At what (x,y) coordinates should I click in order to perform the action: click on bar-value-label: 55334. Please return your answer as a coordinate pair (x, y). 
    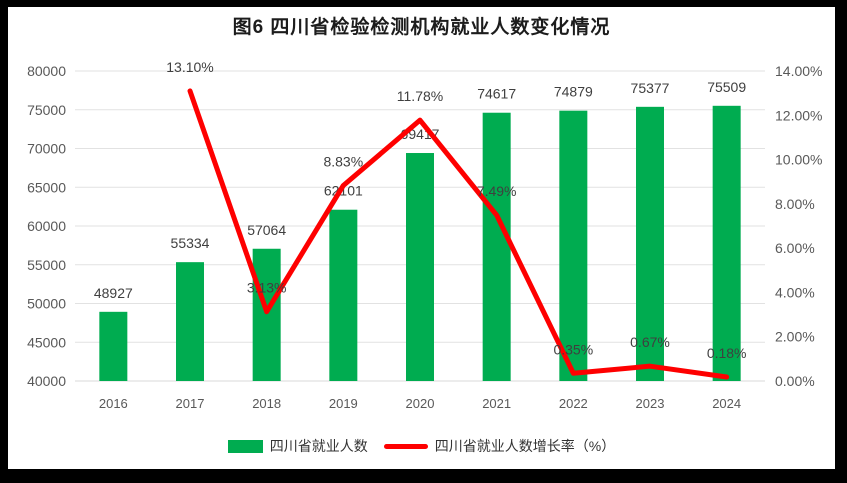
    Looking at the image, I should click on (190, 243).